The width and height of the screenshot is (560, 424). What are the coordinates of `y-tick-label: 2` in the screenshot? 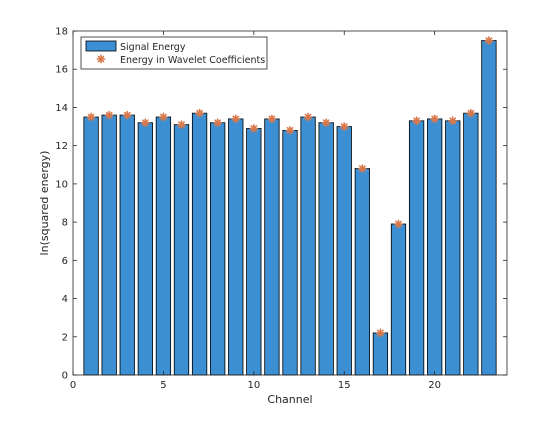 It's located at (65, 337).